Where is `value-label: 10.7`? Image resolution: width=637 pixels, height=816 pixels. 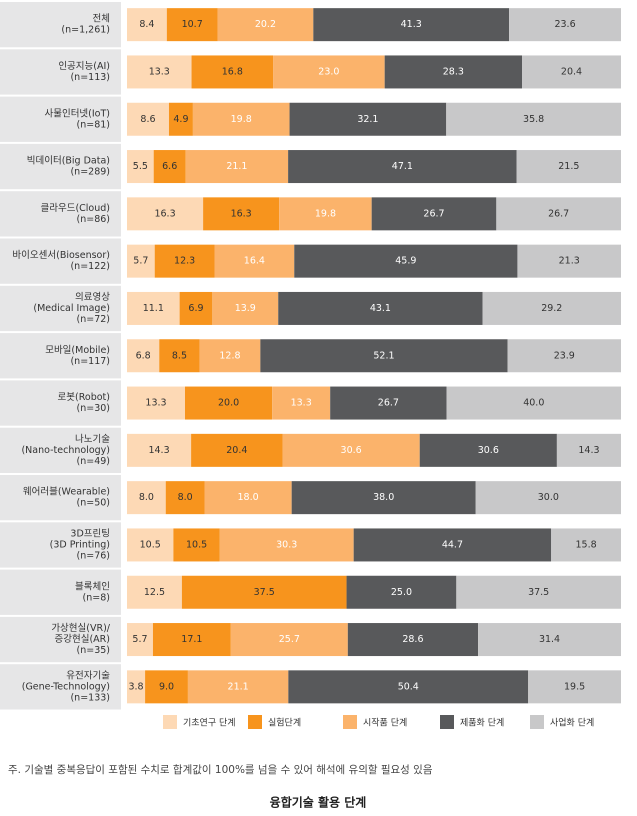
value-label: 10.7 is located at coordinates (192, 24).